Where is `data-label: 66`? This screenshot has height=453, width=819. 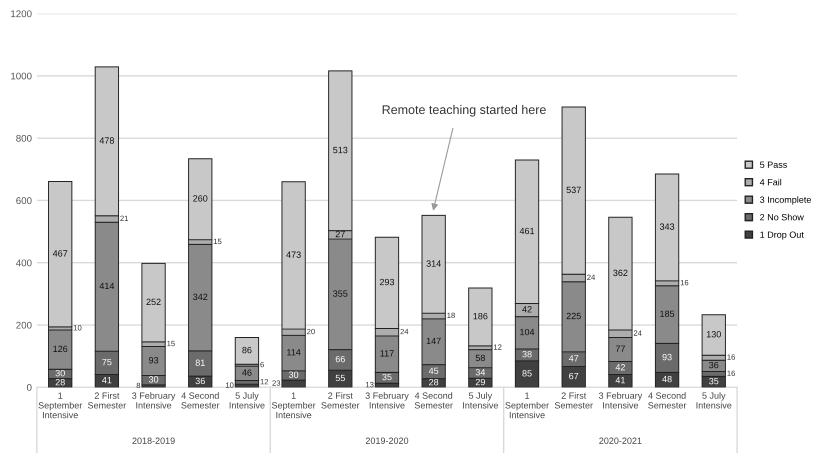
data-label: 66 is located at coordinates (340, 359).